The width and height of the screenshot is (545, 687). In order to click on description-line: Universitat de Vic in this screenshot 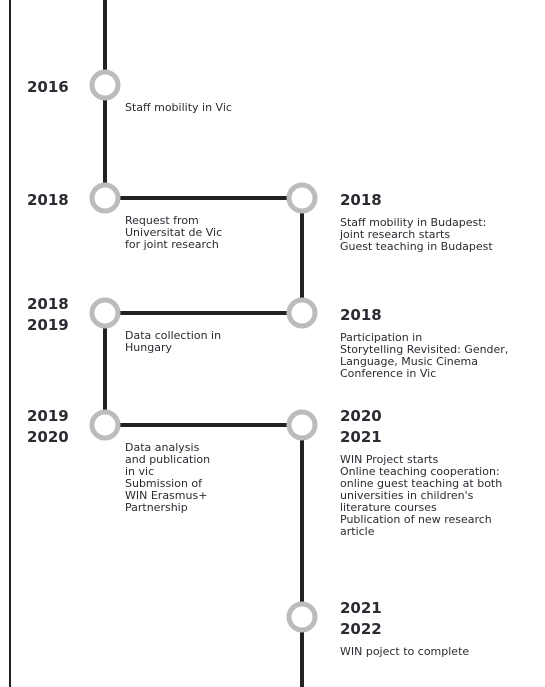, I will do `click(174, 232)`.